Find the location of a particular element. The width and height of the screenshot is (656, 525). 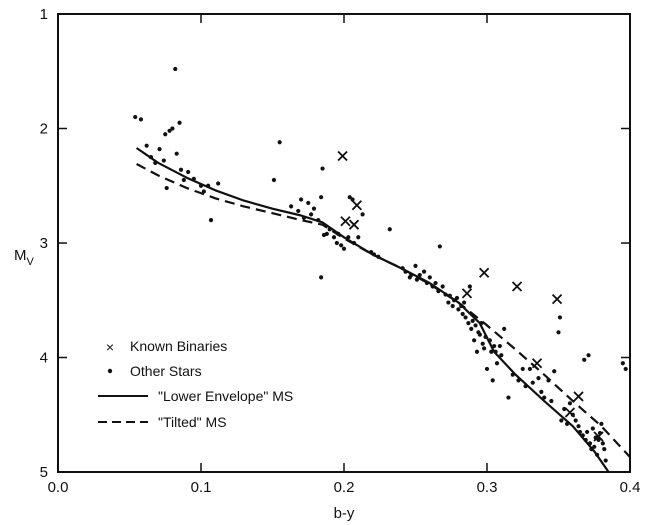

y-tick-label: 3 is located at coordinates (44, 243).